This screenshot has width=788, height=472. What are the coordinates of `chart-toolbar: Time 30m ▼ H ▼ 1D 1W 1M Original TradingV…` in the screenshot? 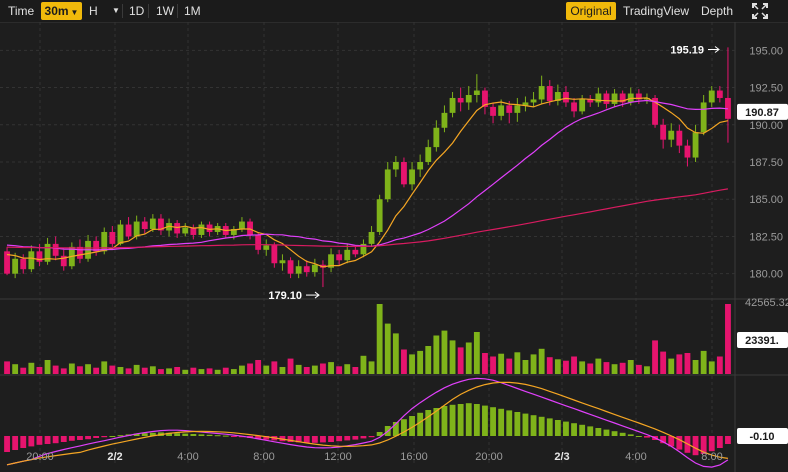 It's located at (394, 11).